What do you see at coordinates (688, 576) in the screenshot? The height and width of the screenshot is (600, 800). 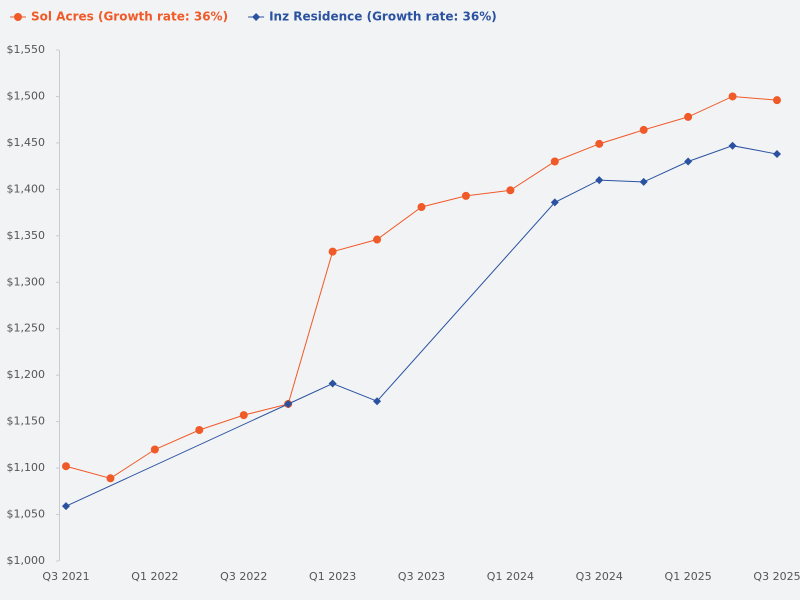 I see `x-tick-label: Q1 2025` at bounding box center [688, 576].